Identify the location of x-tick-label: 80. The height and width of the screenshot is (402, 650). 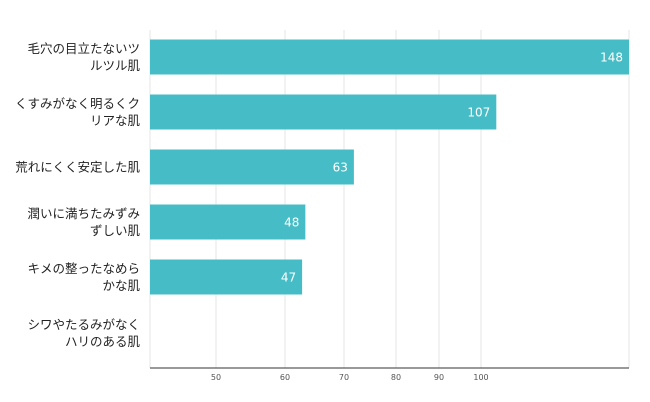
(396, 377).